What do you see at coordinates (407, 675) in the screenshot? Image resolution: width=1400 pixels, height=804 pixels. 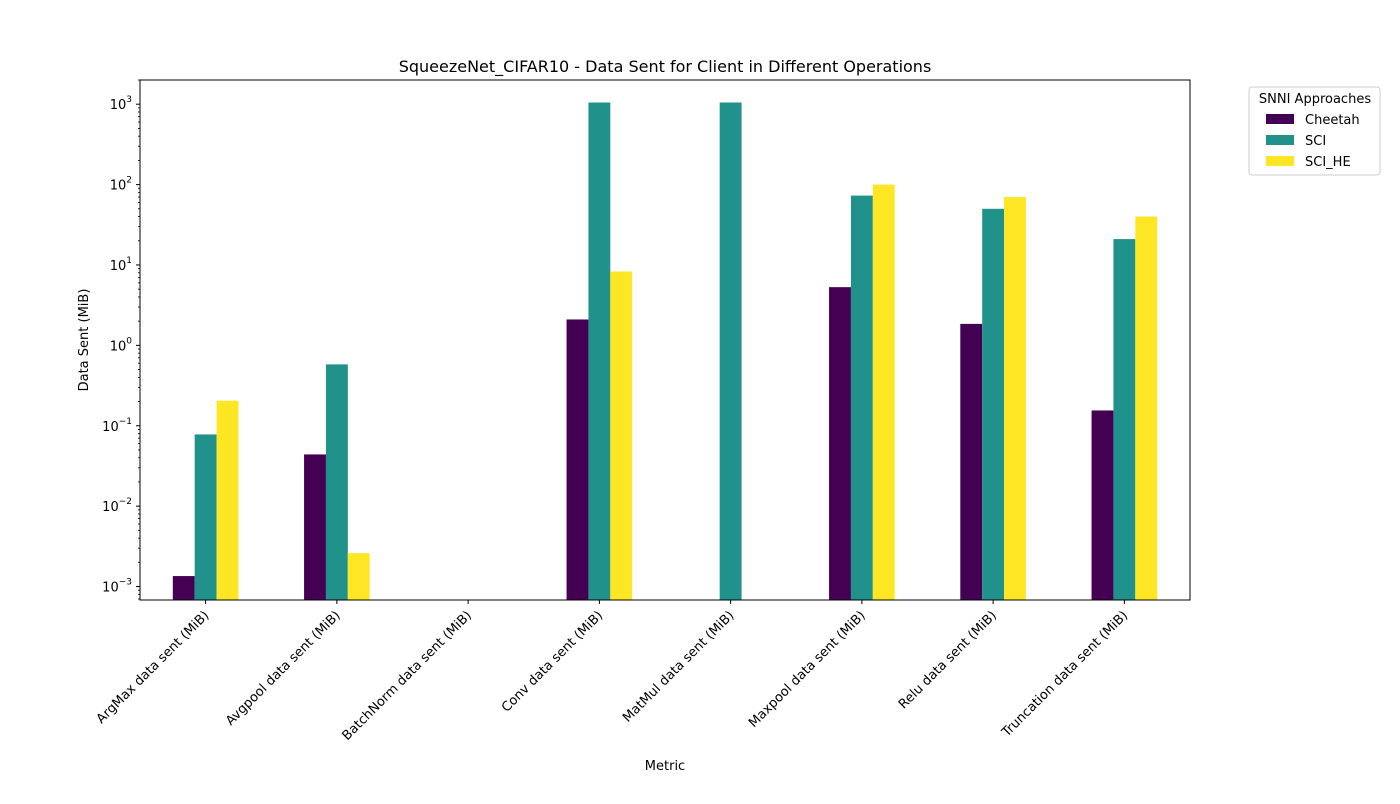 I see `x-tick-label-2: BatchNorm data sent (MiB)` at bounding box center [407, 675].